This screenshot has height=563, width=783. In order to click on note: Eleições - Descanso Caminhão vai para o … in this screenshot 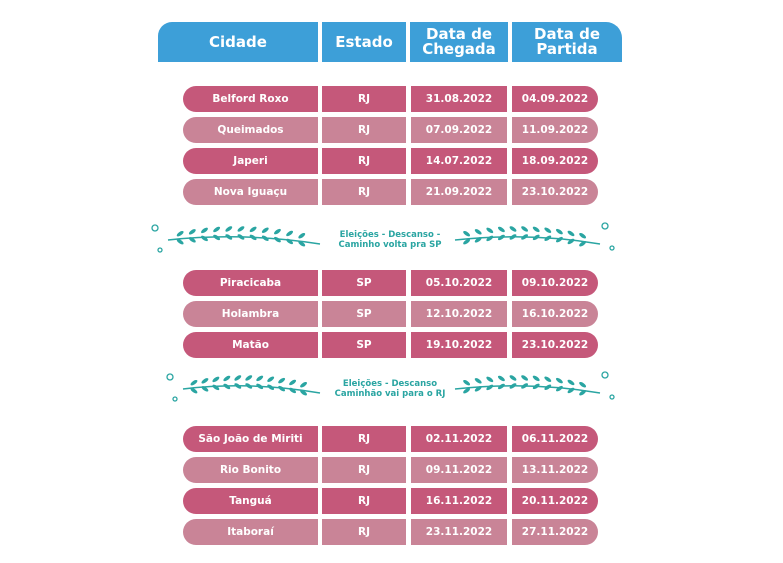, I will do `click(390, 389)`.